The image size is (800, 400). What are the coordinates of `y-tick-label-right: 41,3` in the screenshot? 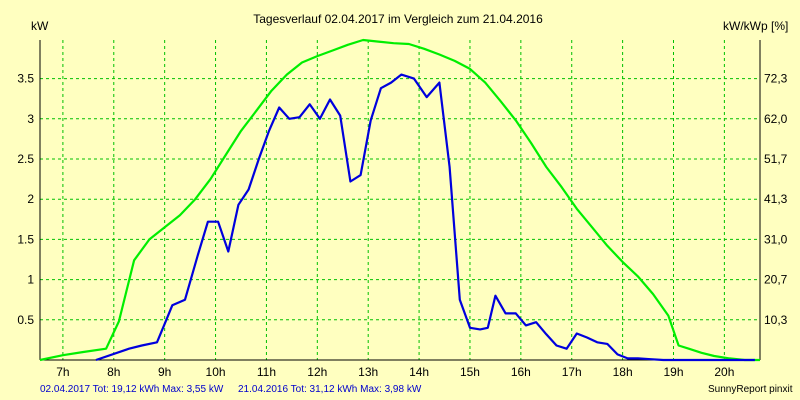 It's located at (776, 199).